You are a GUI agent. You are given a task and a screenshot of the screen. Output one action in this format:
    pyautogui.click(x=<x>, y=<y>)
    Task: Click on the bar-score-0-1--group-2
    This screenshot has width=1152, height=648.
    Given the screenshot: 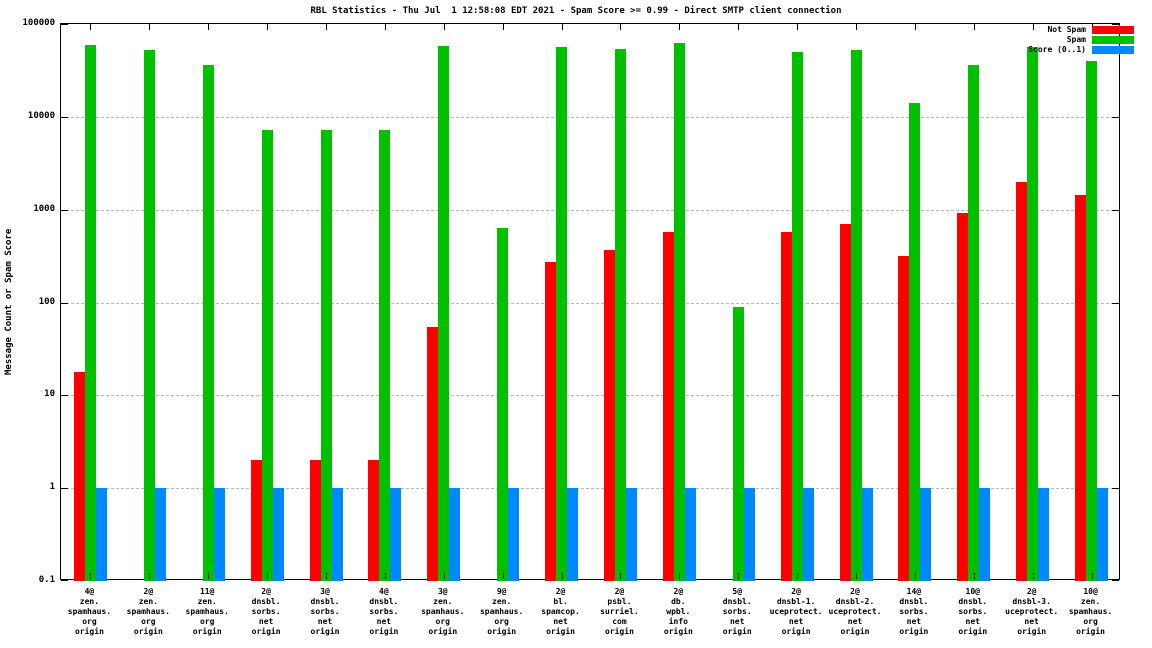 What is the action you would take?
    pyautogui.click(x=160, y=534)
    